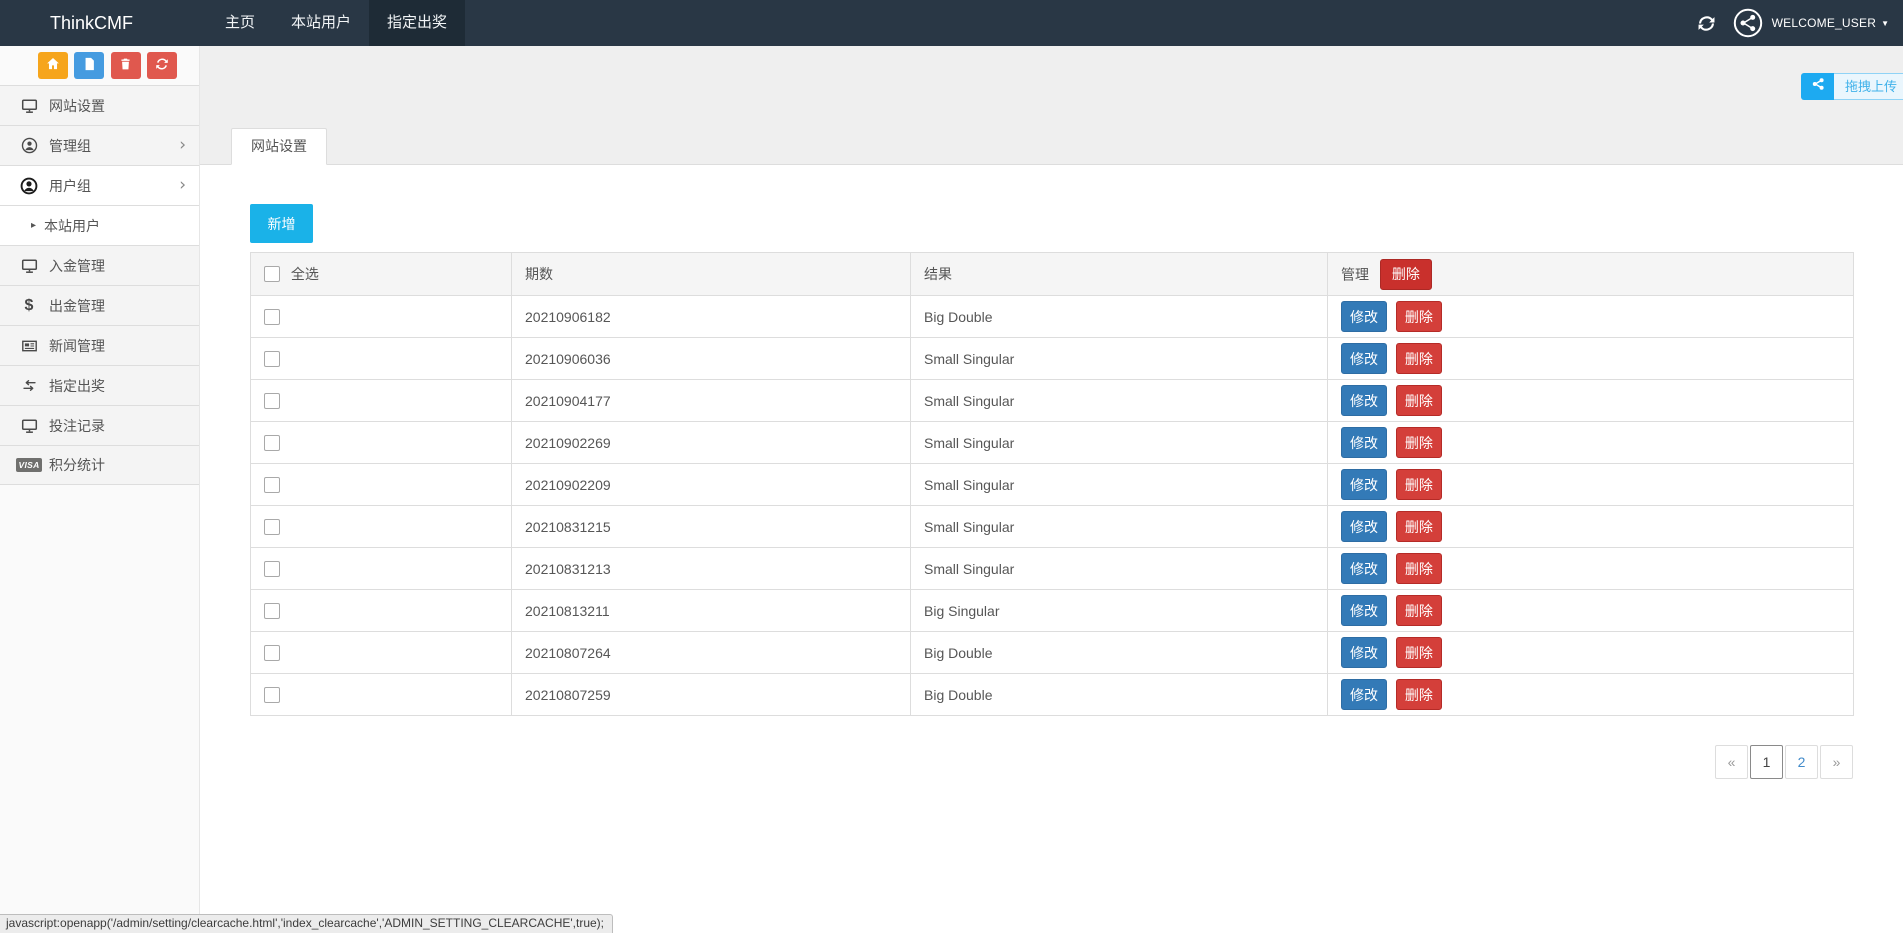  Describe the element at coordinates (1119, 610) in the screenshot. I see `row-result: Big Singular` at that location.